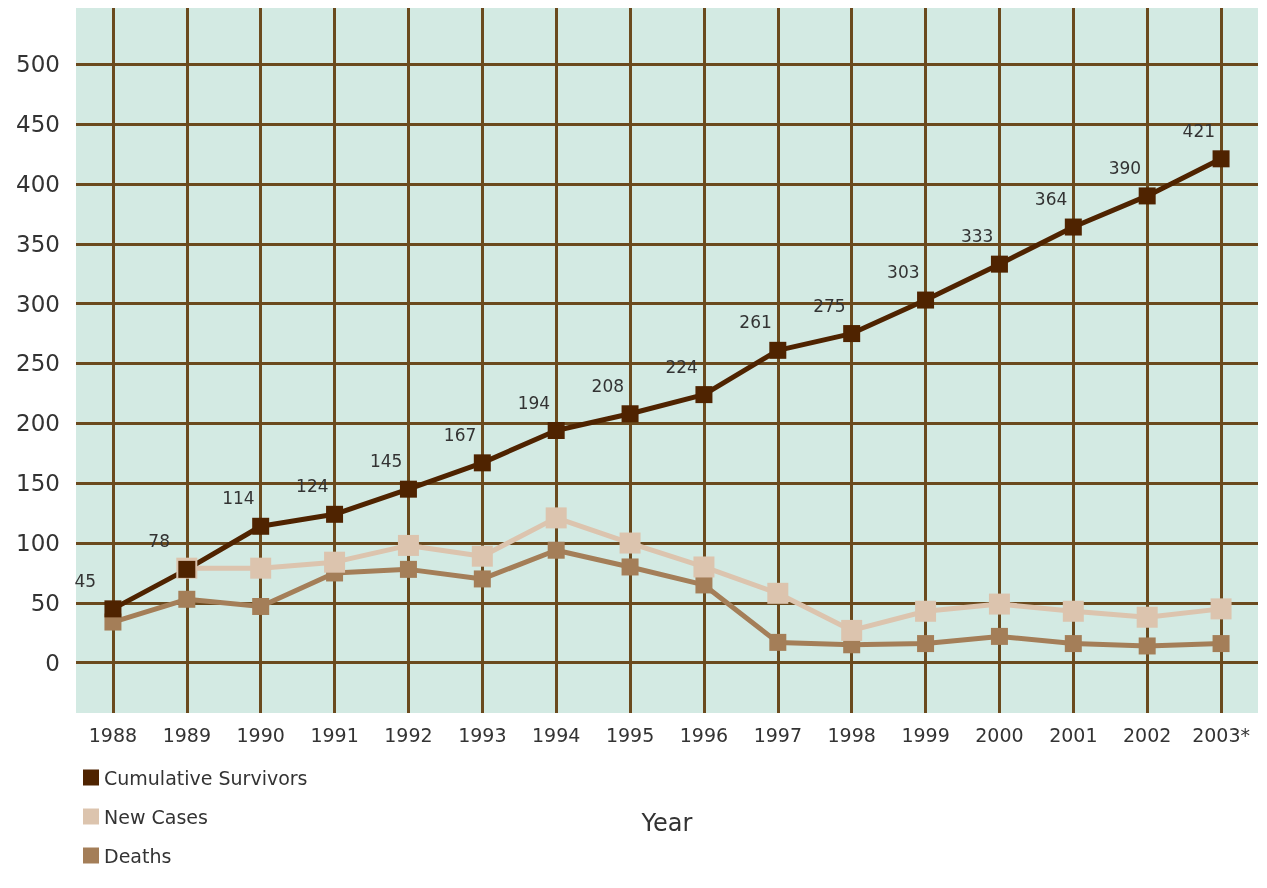  I want to click on y-tick-label: 150, so click(38, 483).